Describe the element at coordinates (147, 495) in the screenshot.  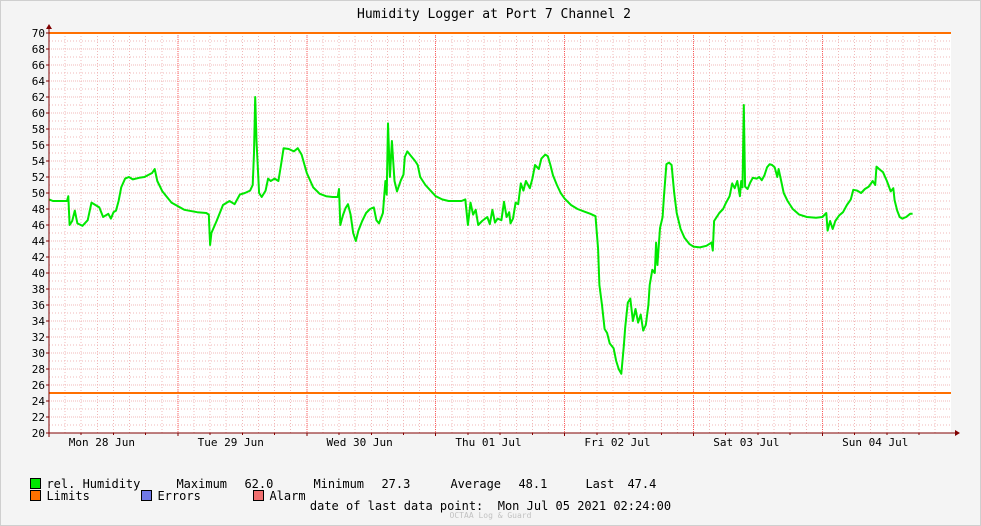
I see `errors-swatch` at that location.